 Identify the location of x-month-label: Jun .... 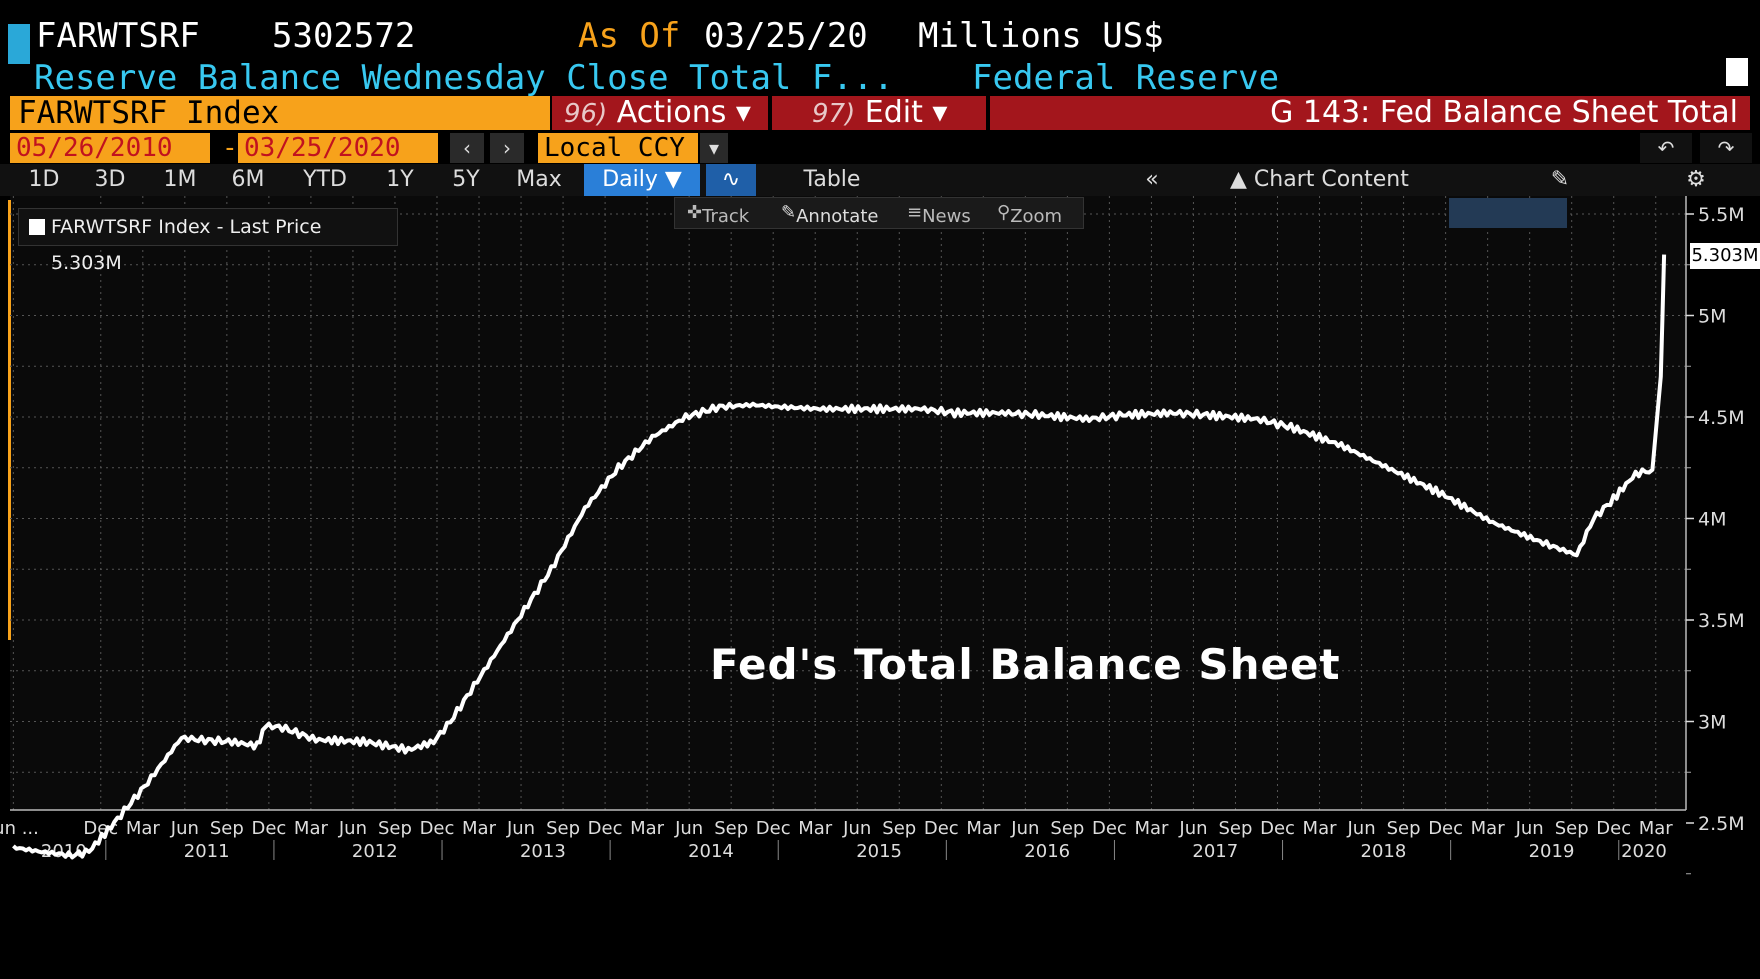
(19, 828).